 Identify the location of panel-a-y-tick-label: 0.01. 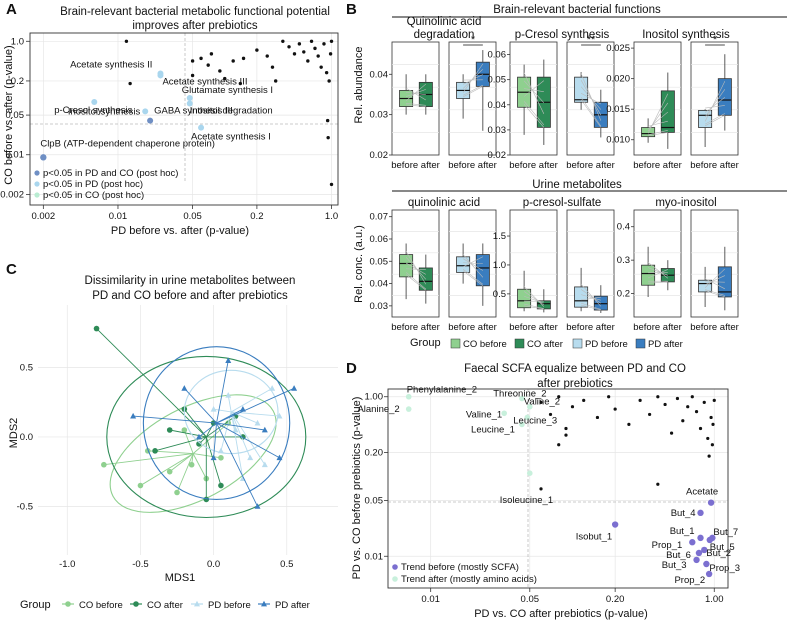
(15, 155).